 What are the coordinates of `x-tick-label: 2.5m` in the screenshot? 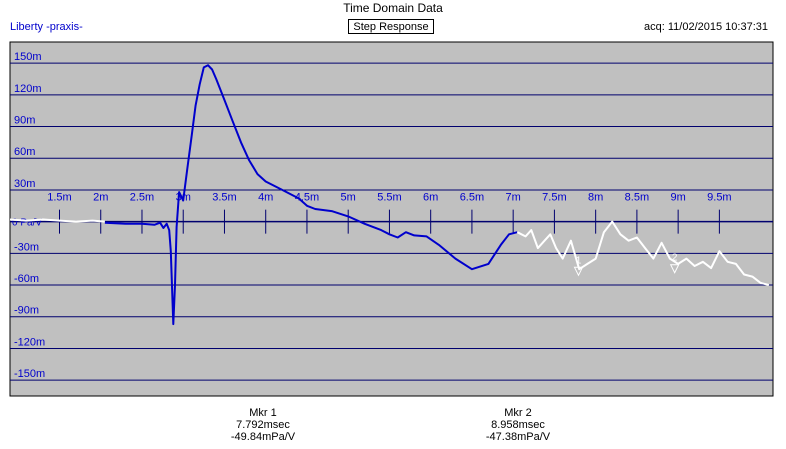 It's located at (142, 198).